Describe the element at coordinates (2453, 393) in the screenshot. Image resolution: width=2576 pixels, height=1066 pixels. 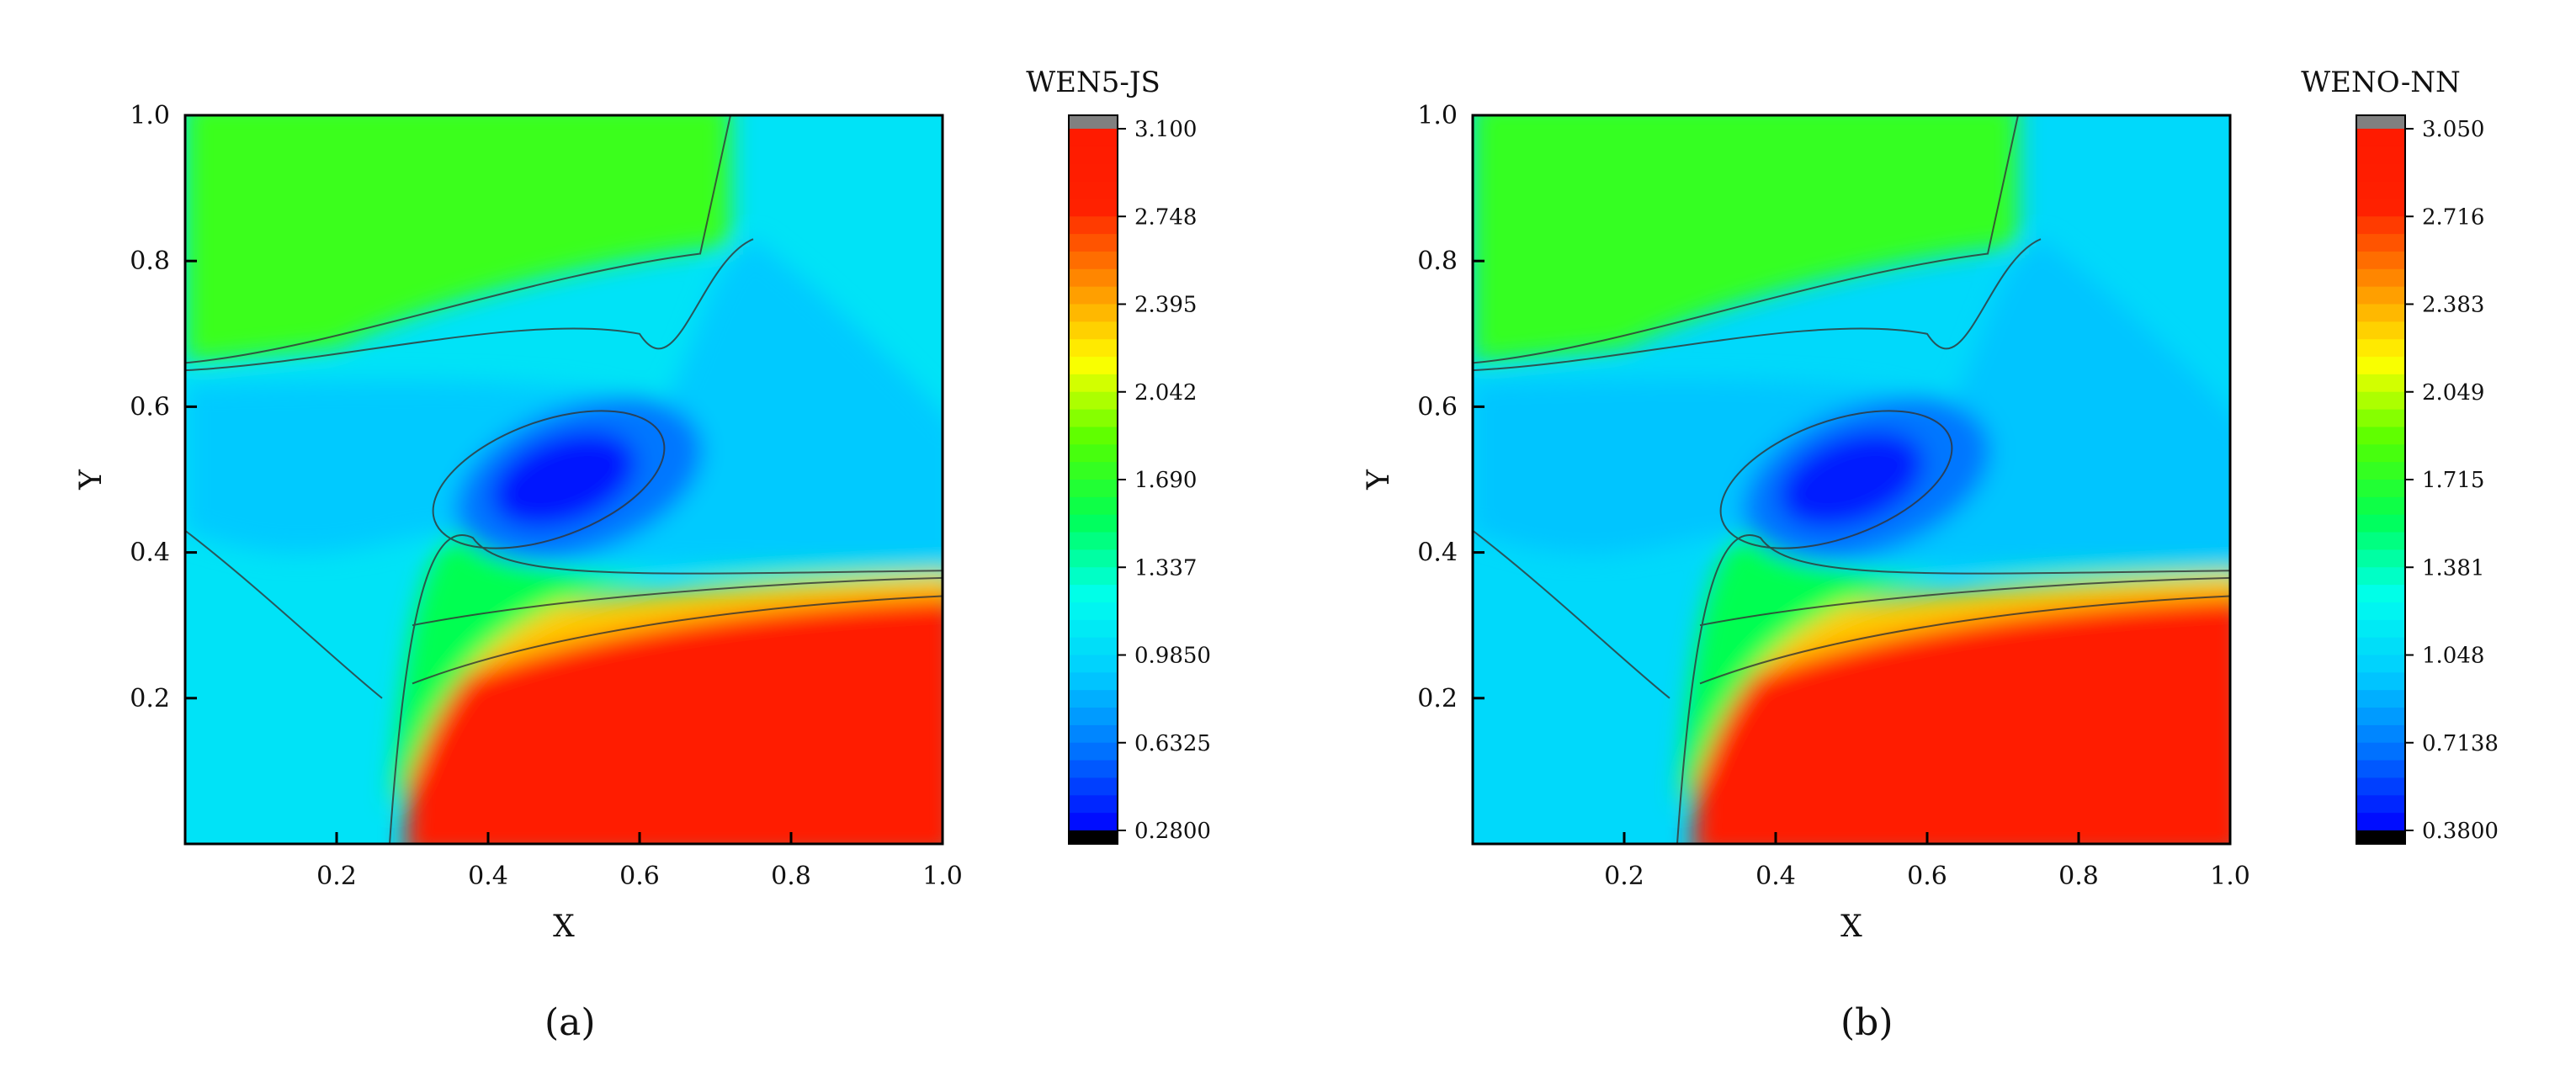
I see `colorbar-tick-label: 2.049` at that location.